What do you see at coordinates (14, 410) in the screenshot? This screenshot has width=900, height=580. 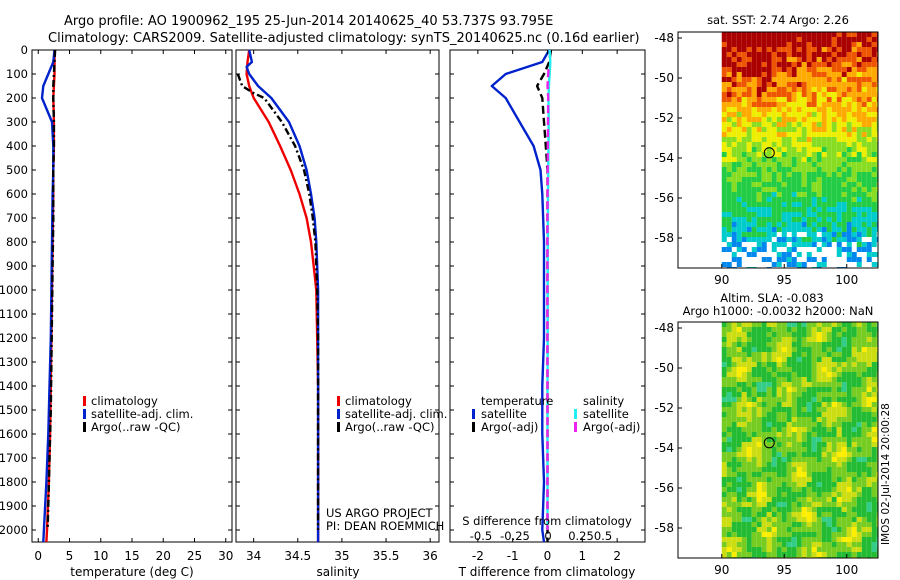 I see `depth-tick-label: 1500` at bounding box center [14, 410].